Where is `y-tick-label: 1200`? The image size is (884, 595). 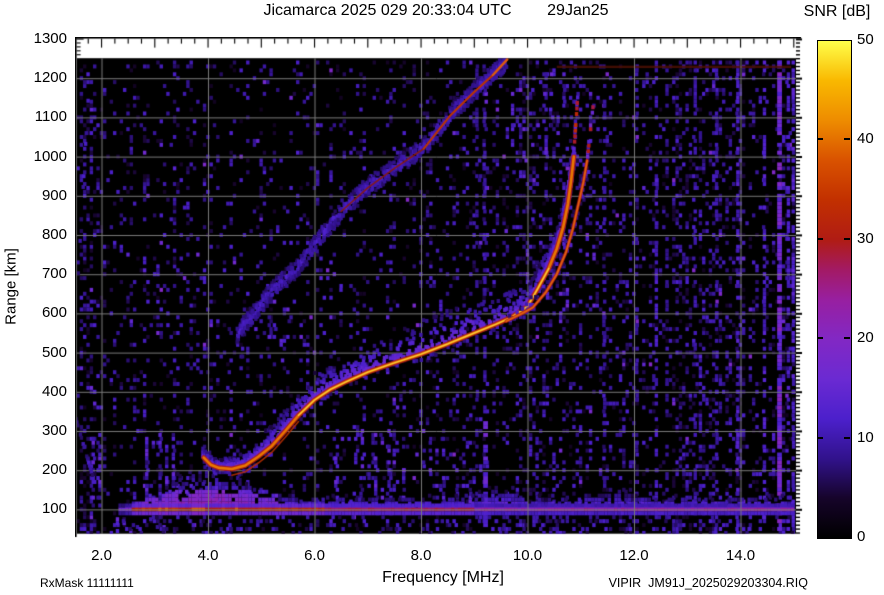
y-tick-label: 1200 is located at coordinates (50, 78).